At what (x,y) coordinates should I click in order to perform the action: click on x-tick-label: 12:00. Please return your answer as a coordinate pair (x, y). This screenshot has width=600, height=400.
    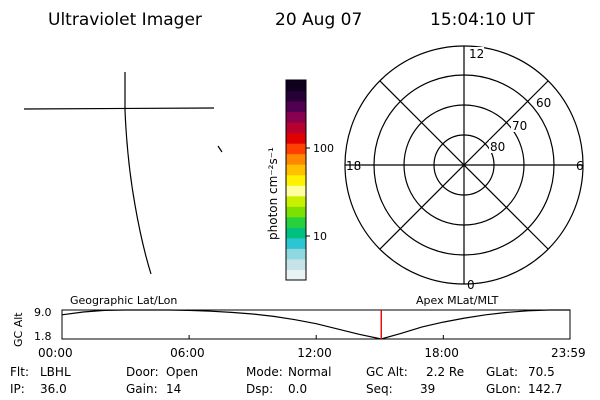
    Looking at the image, I should click on (314, 353).